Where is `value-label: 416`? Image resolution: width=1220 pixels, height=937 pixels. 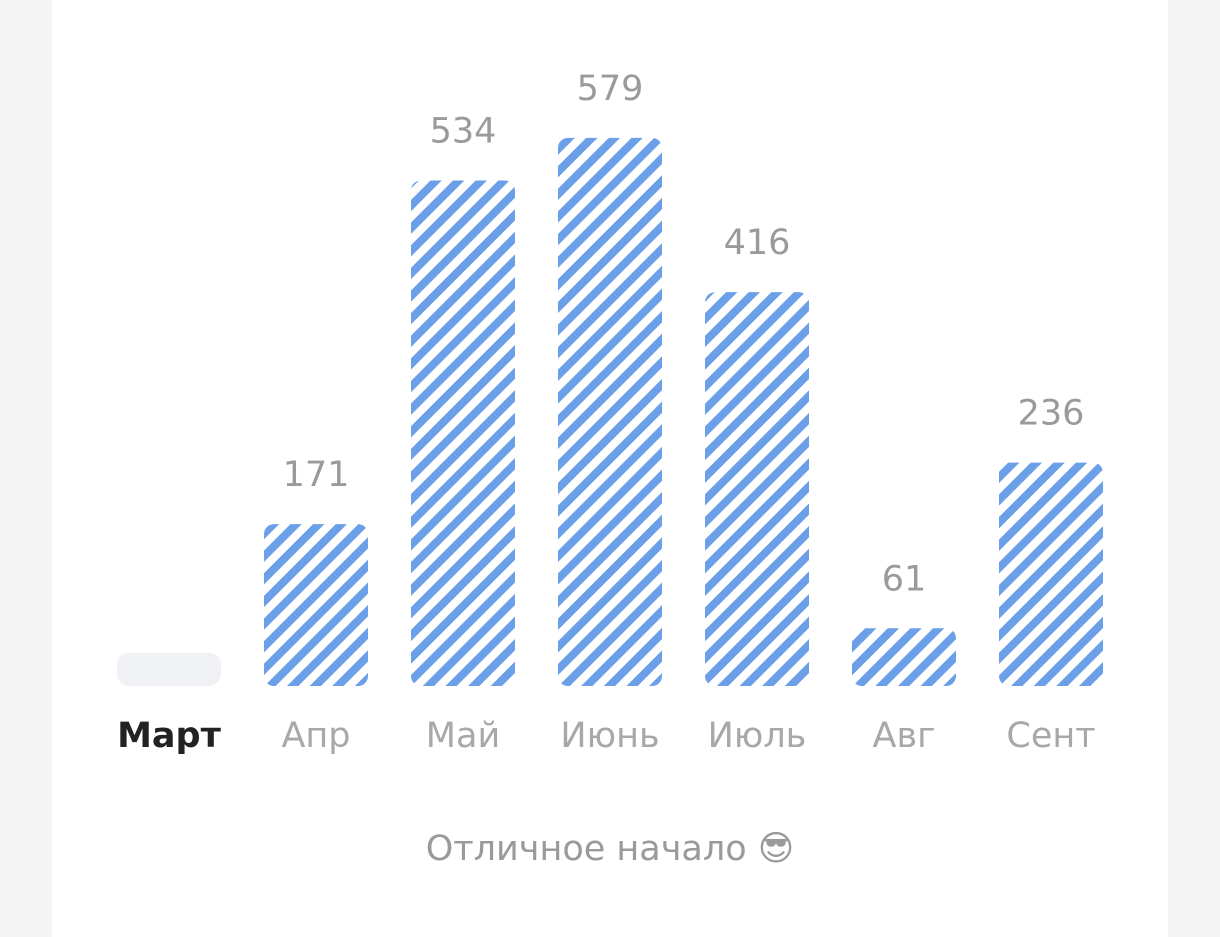
value-label: 416 is located at coordinates (757, 243).